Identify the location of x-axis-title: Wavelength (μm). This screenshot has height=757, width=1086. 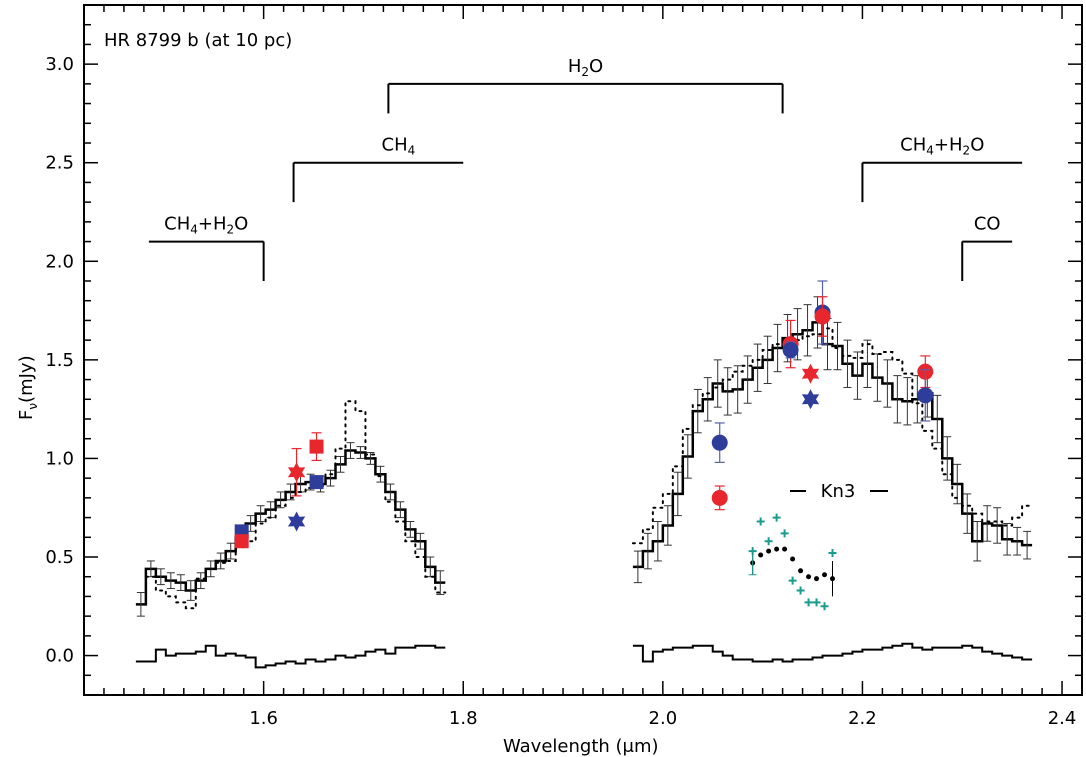
(581, 746).